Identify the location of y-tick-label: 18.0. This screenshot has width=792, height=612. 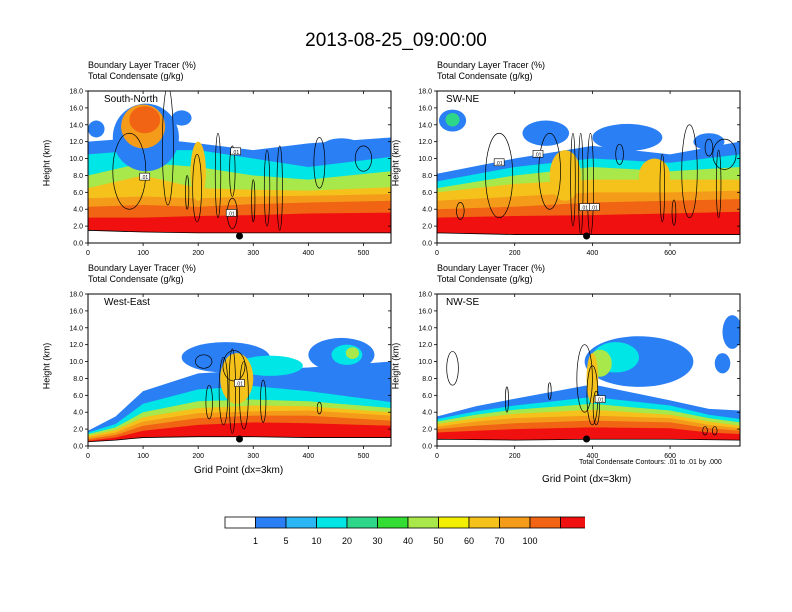
(76, 92).